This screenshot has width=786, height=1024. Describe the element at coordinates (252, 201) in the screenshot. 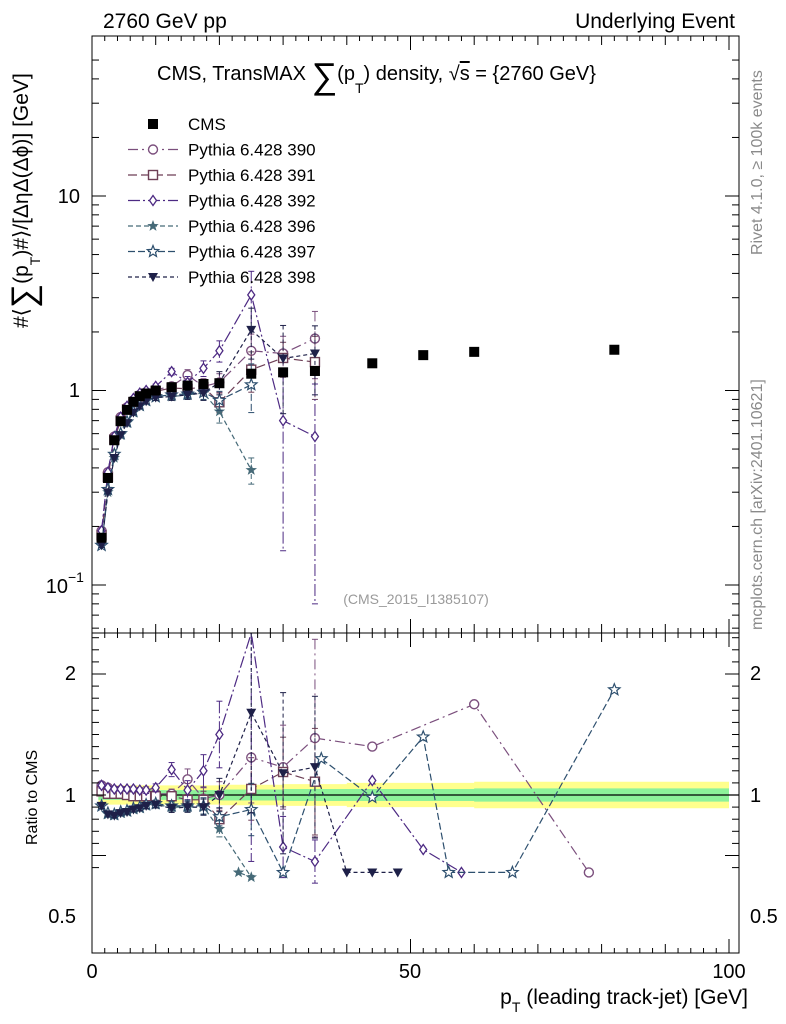

I see `legend-label-3: Pythia 6.428 392` at that location.